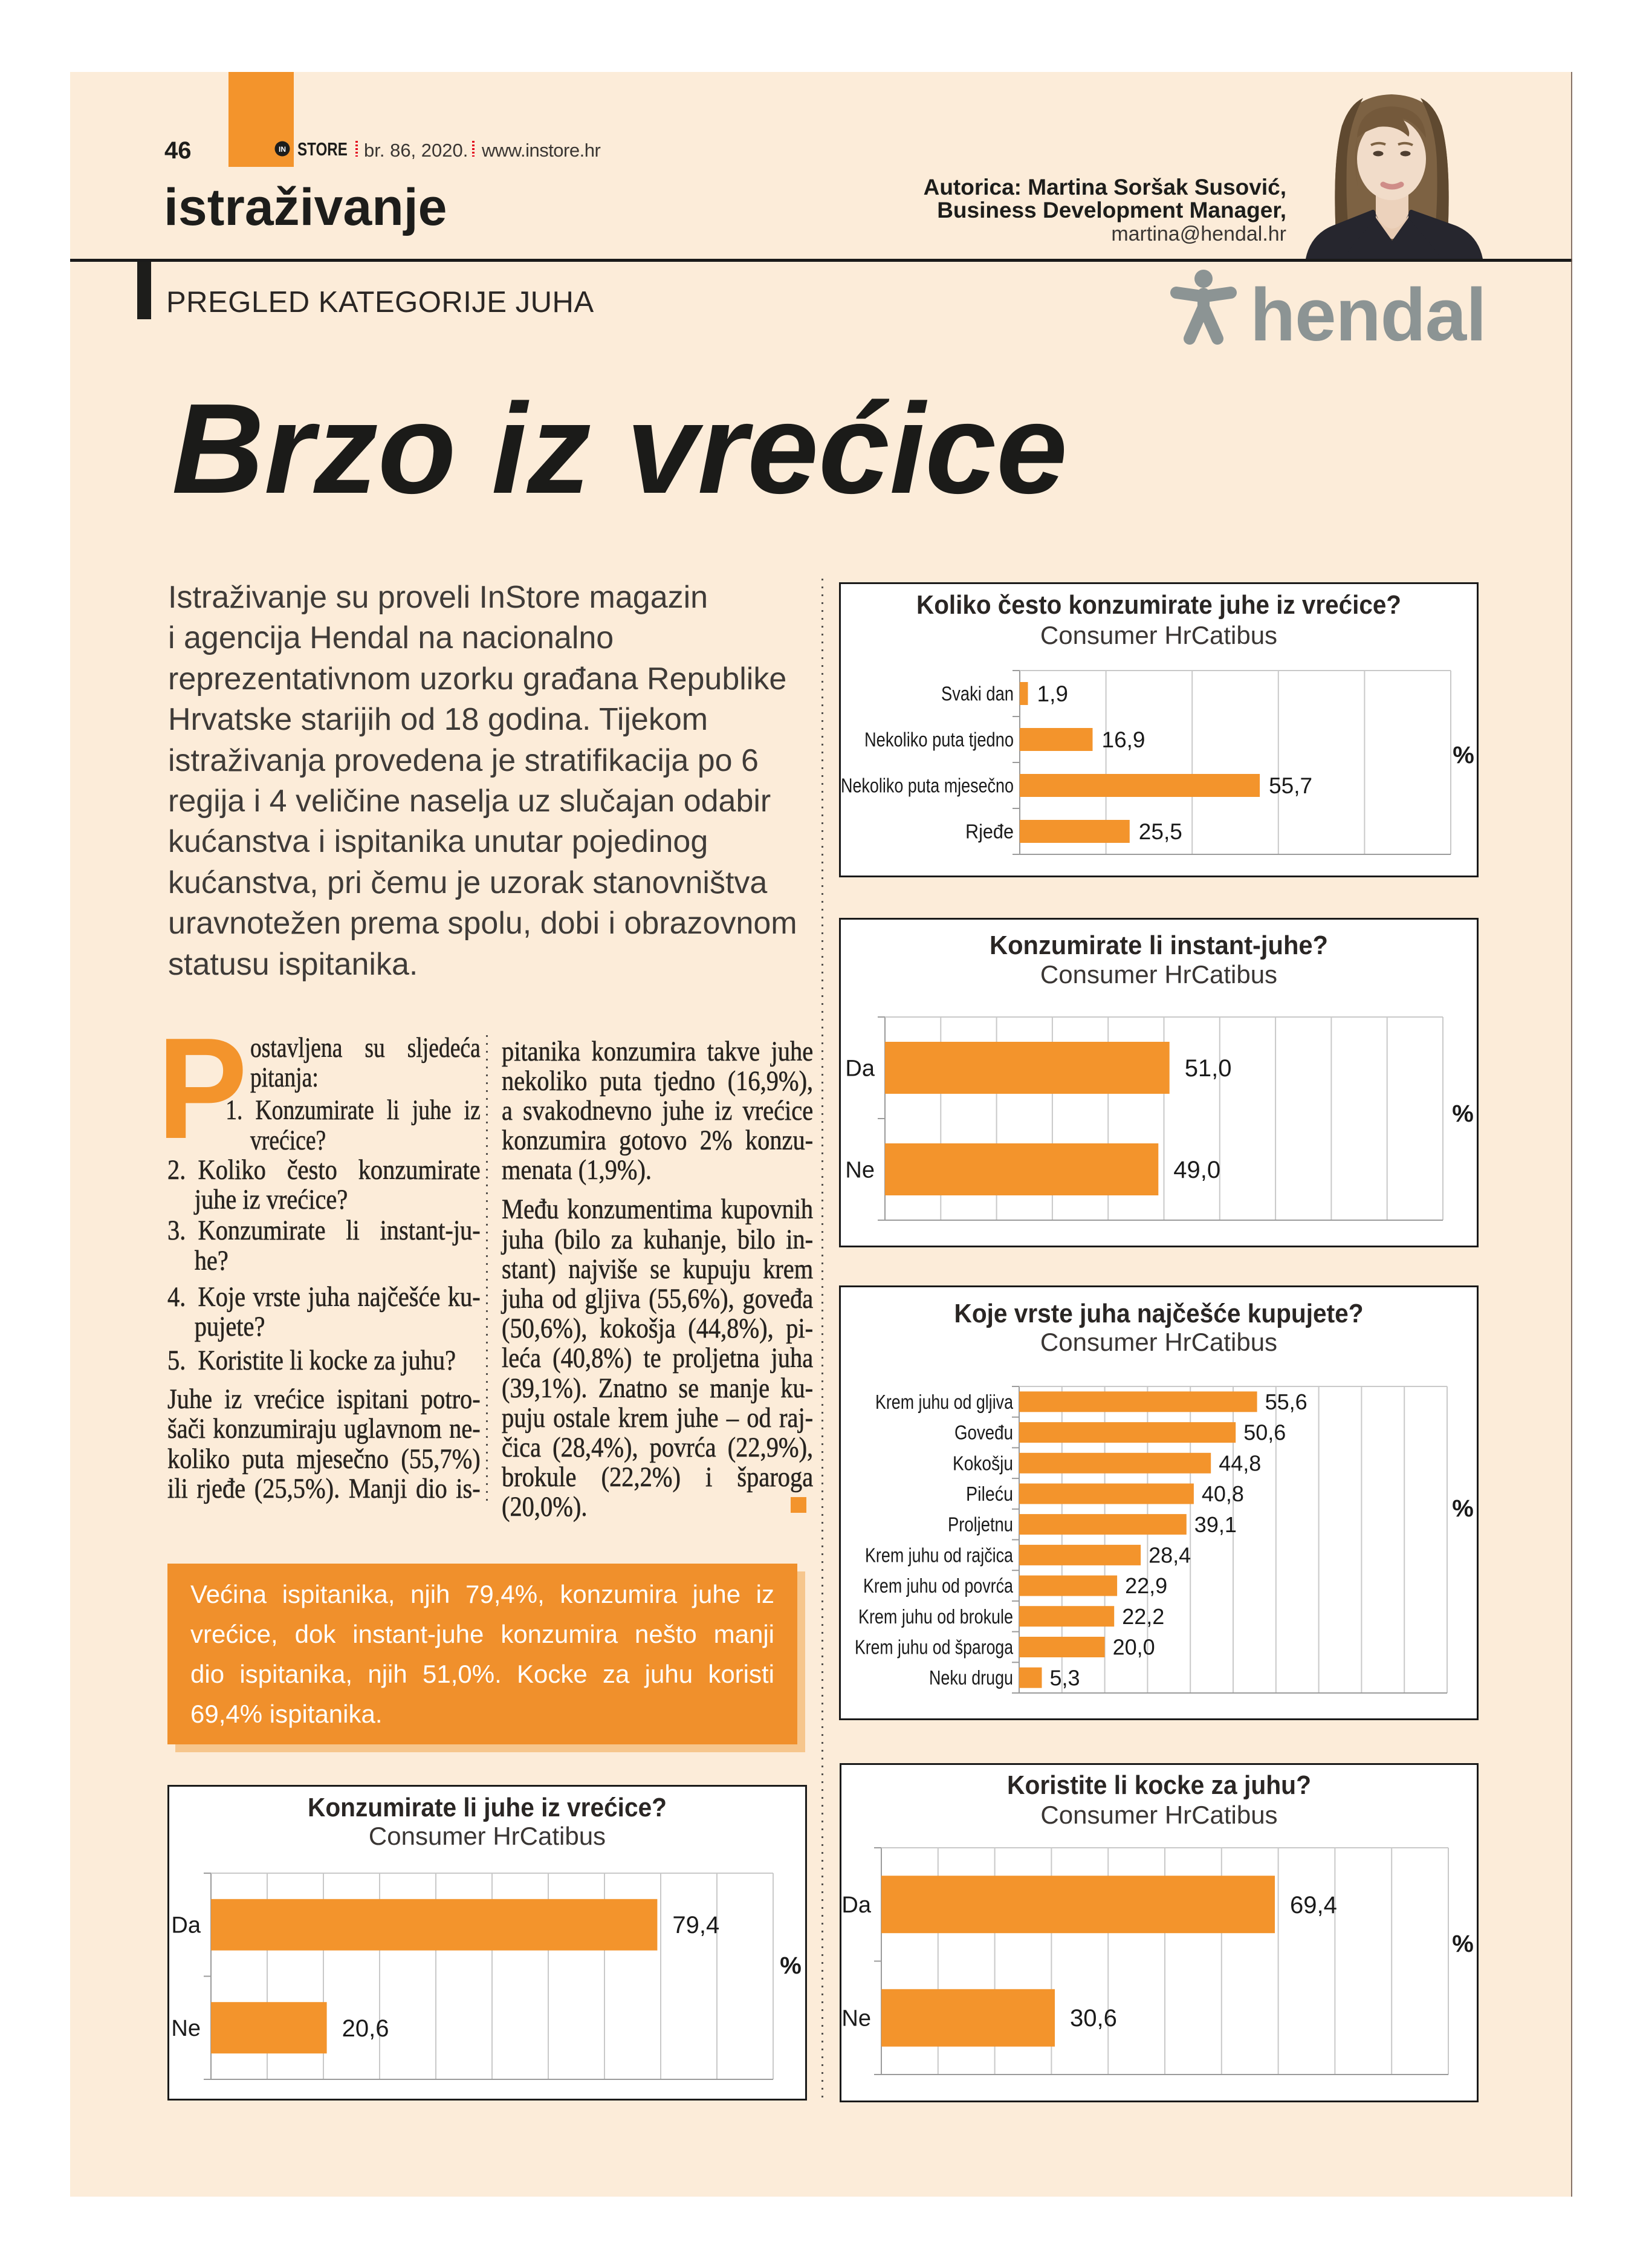 The height and width of the screenshot is (2268, 1646). Describe the element at coordinates (928, 786) in the screenshot. I see `svg-text: Nekoliko puta mjesečno` at that location.